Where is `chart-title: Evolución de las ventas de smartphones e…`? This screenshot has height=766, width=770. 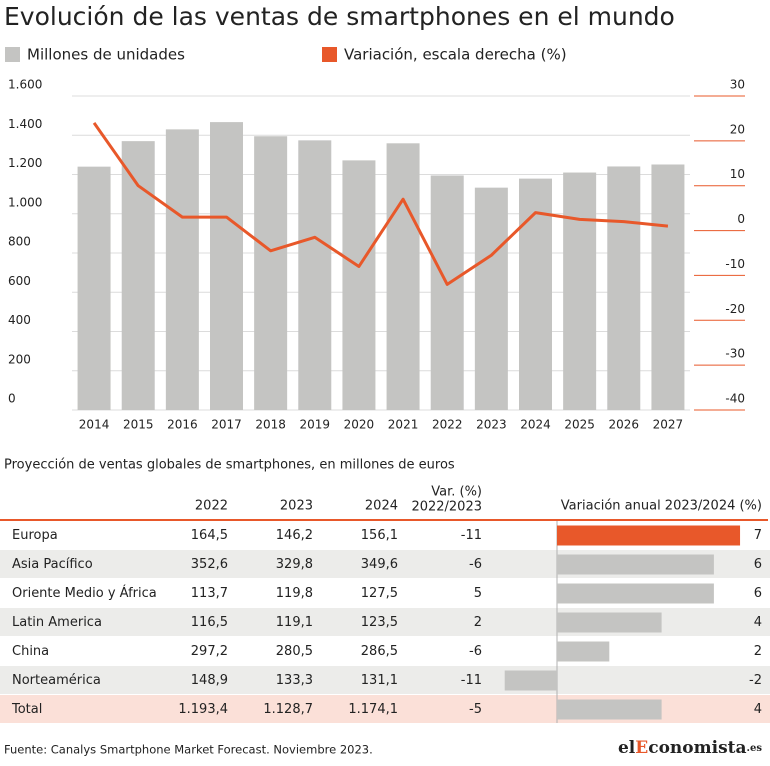
chart-title: Evolución de las ventas de smartphones e… is located at coordinates (339, 16).